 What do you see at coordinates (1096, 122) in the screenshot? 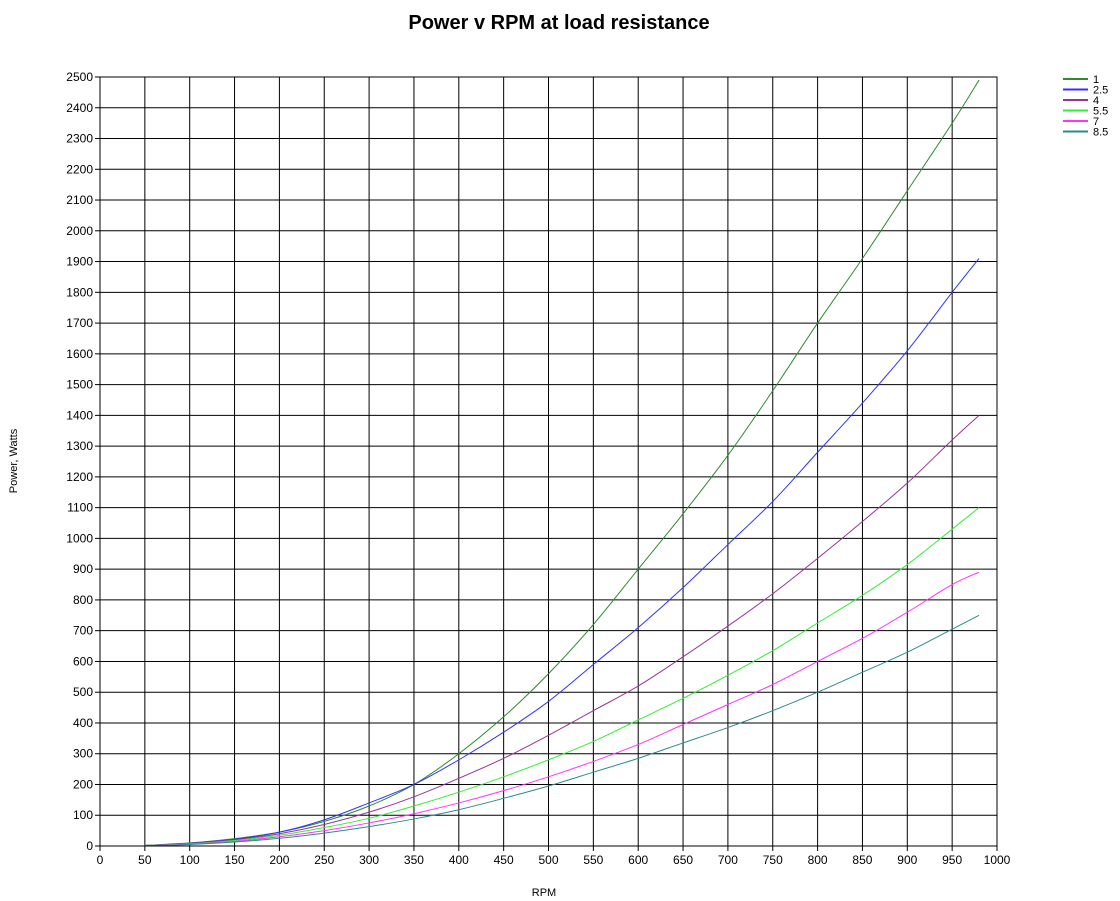
I see `legend-label: 7` at bounding box center [1096, 122].